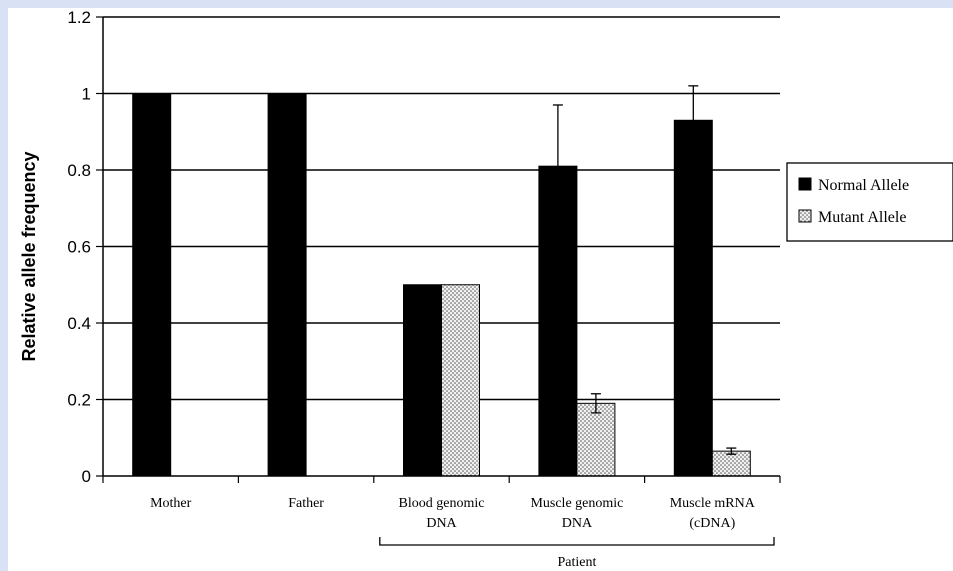 This screenshot has height=571, width=953. What do you see at coordinates (713, 503) in the screenshot?
I see `x-tick-label: Muscle mRNA` at bounding box center [713, 503].